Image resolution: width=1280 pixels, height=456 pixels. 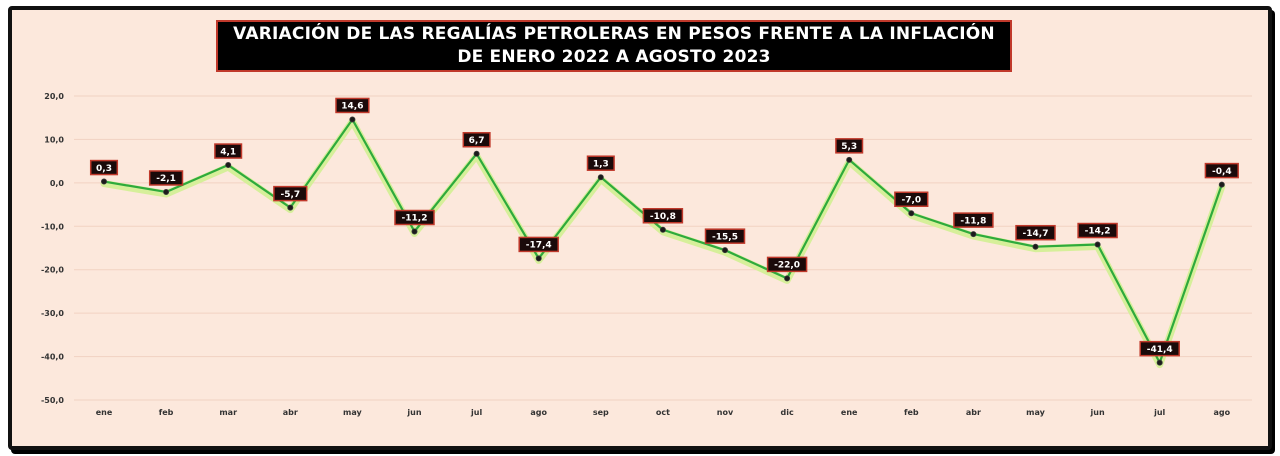 I want to click on y-tick-label: -10,0, so click(x=52, y=226).